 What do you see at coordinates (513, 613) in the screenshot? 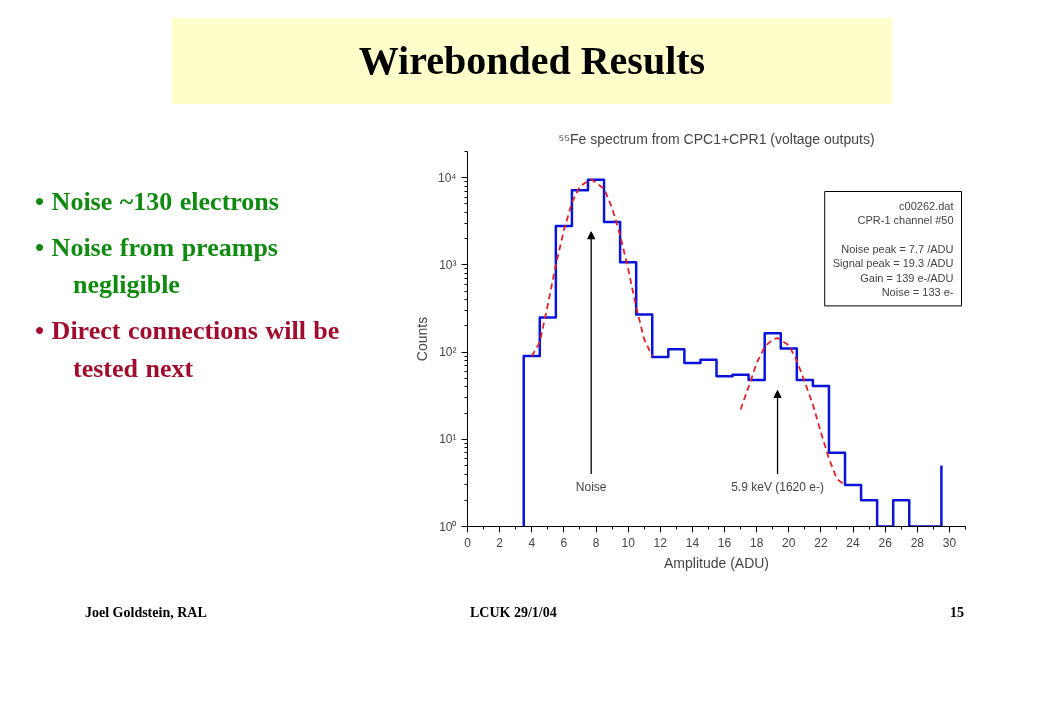
I see `text: LCUK 29/1/04` at bounding box center [513, 613].